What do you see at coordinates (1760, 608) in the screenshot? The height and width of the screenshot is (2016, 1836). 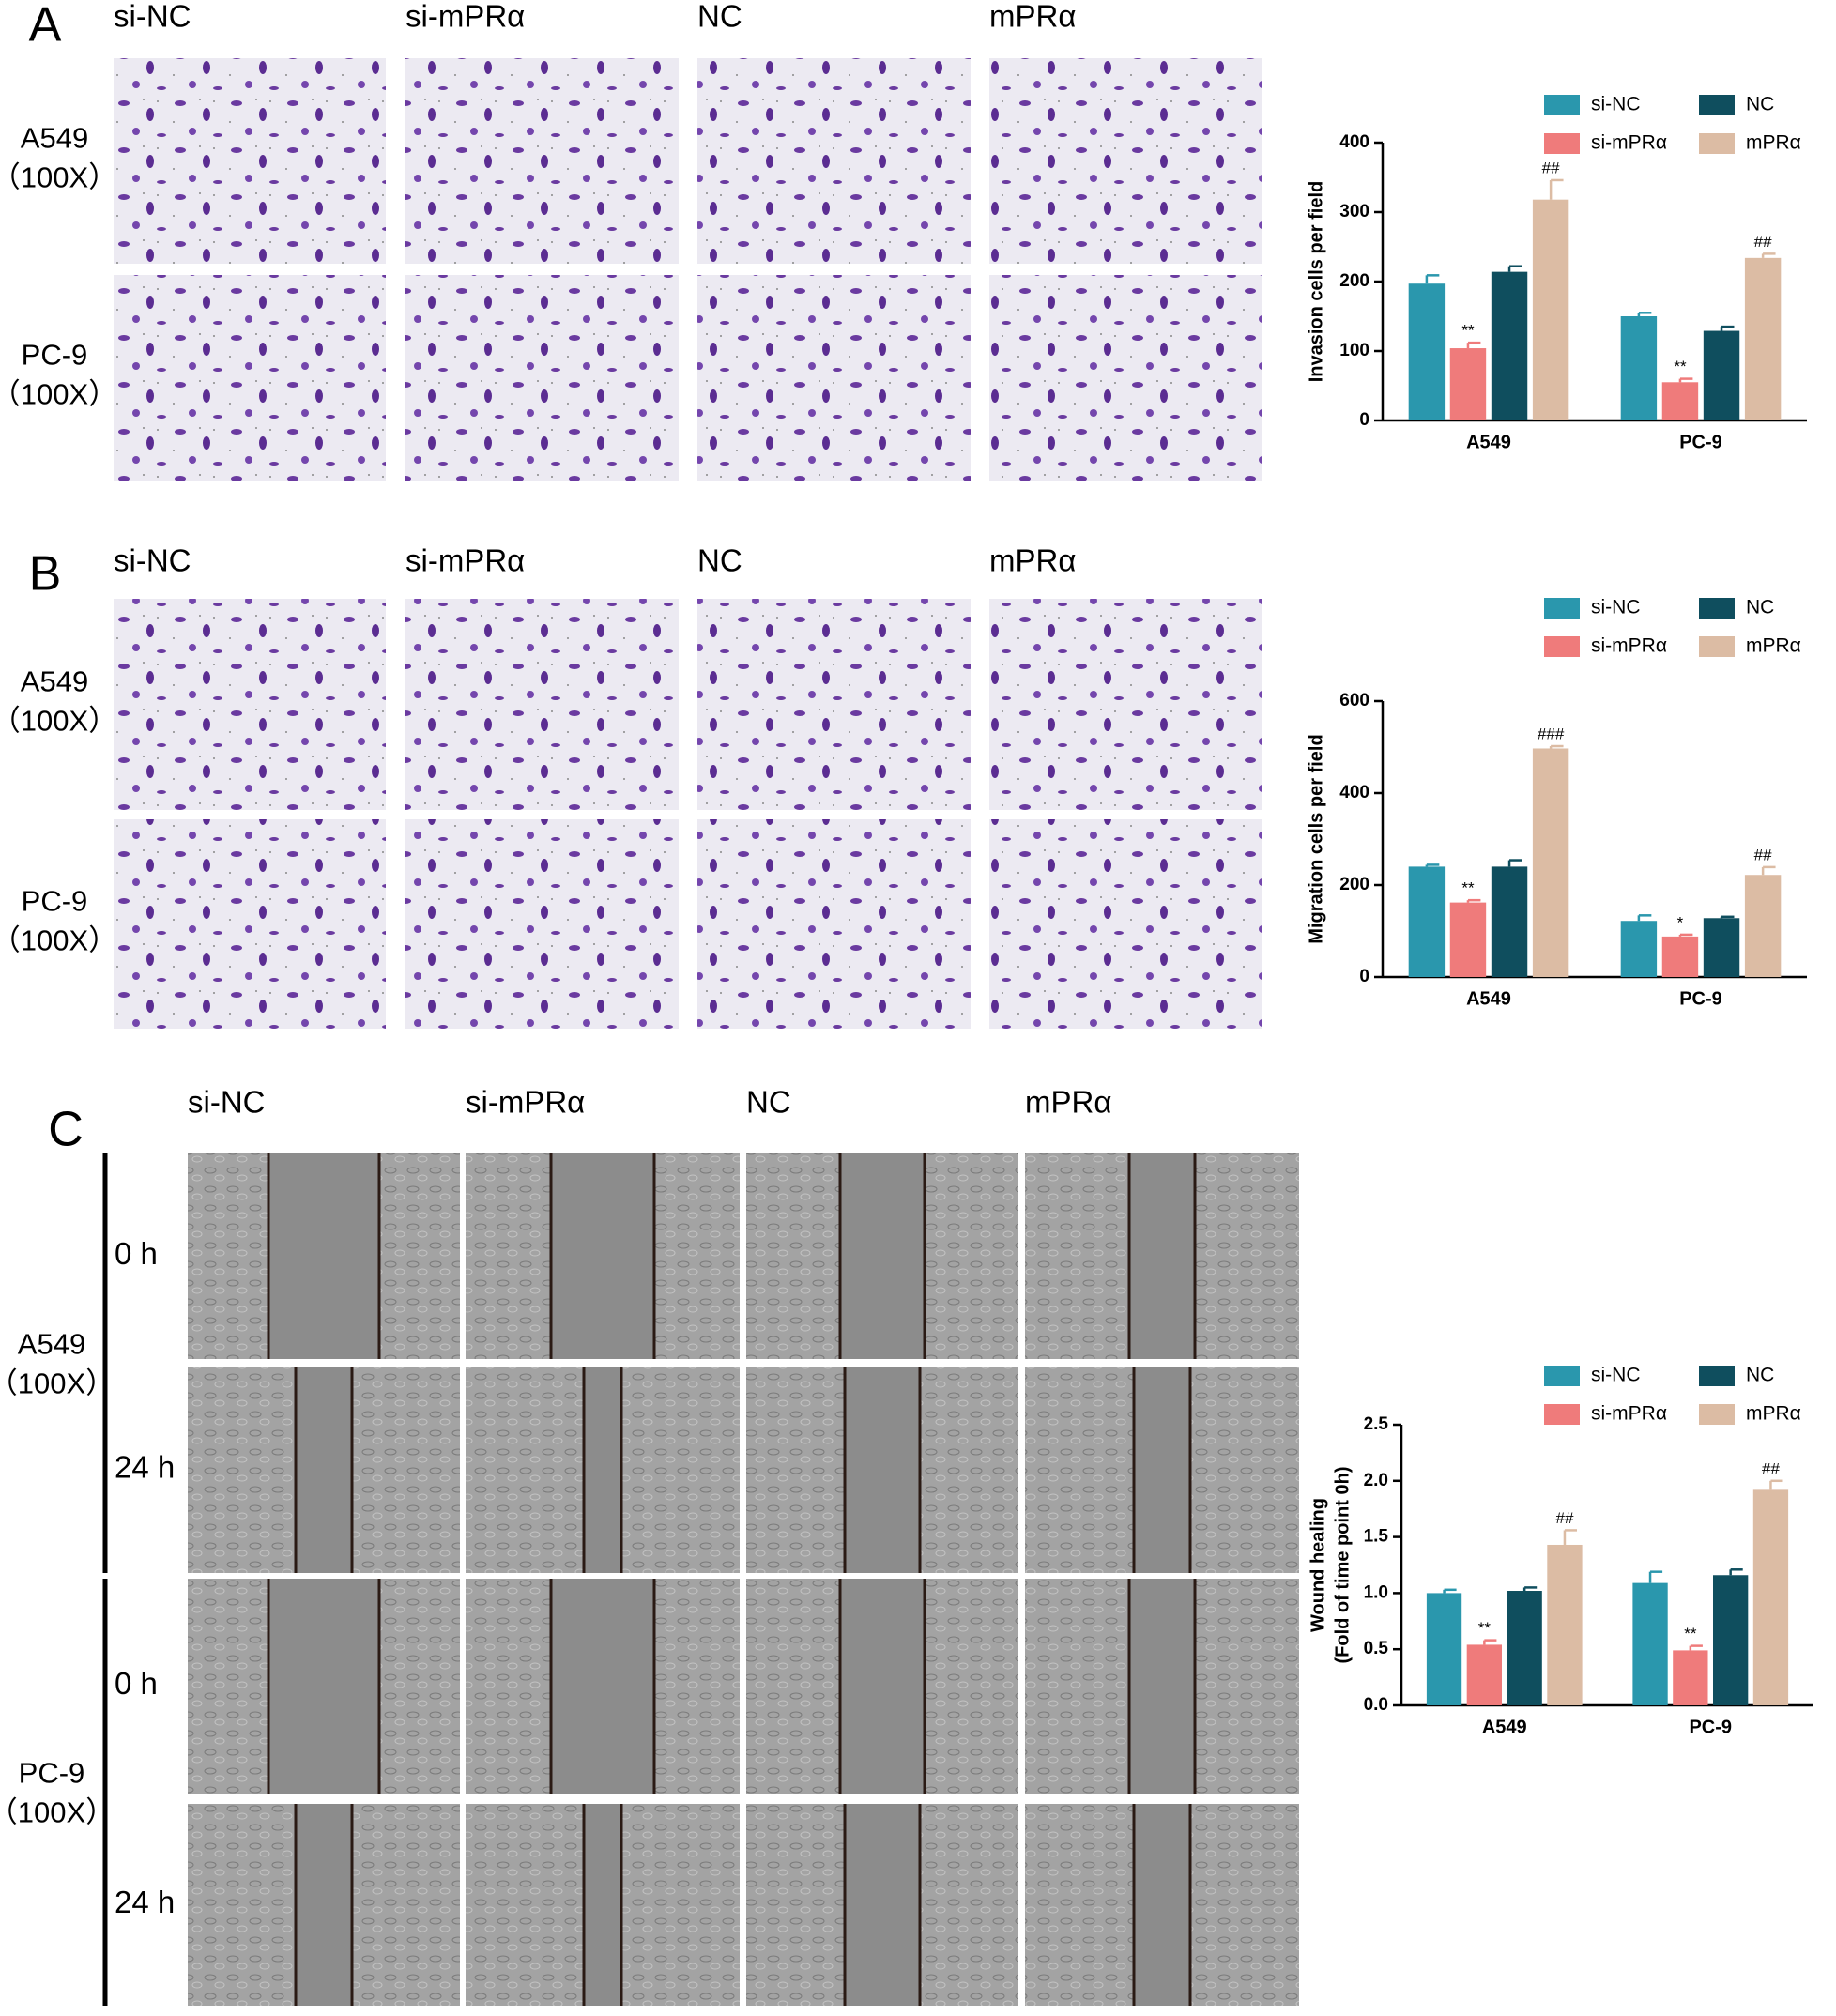 I see `legend-label: NC` at bounding box center [1760, 608].